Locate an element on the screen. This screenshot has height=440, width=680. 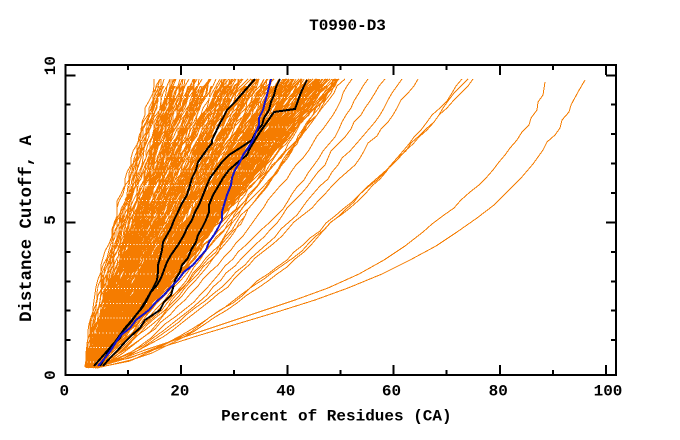
svg-text: 40 is located at coordinates (285, 392).